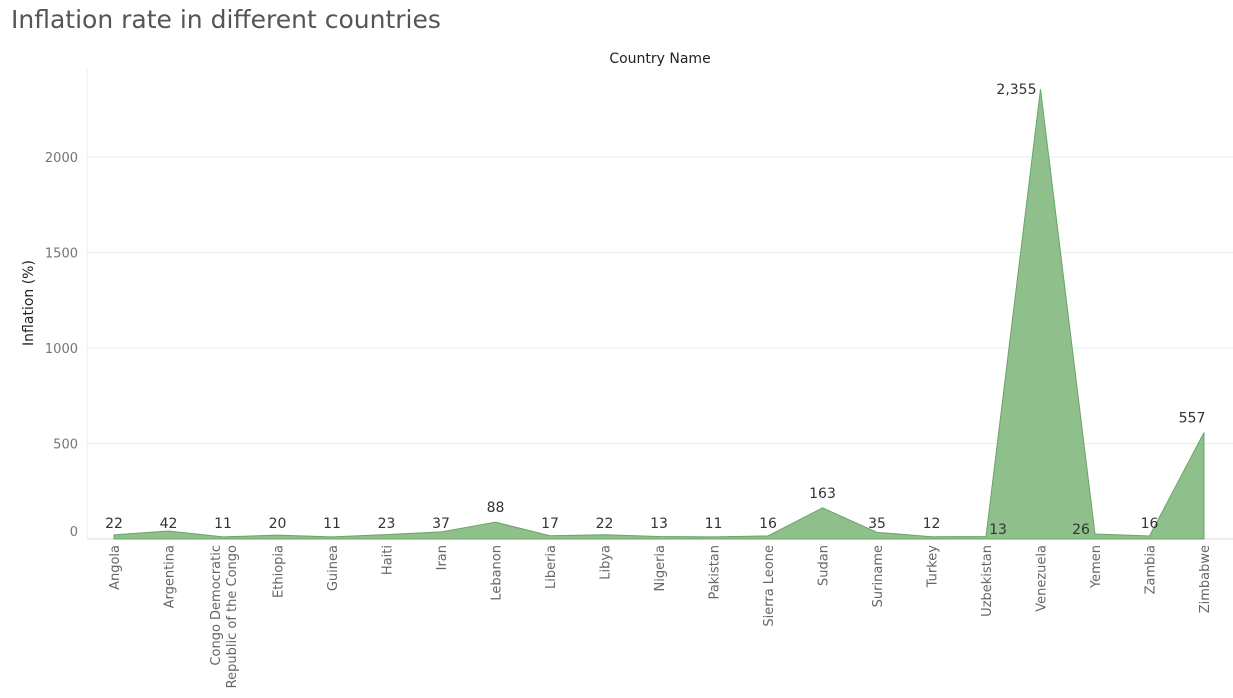  What do you see at coordinates (877, 524) in the screenshot?
I see `data-label: 35` at bounding box center [877, 524].